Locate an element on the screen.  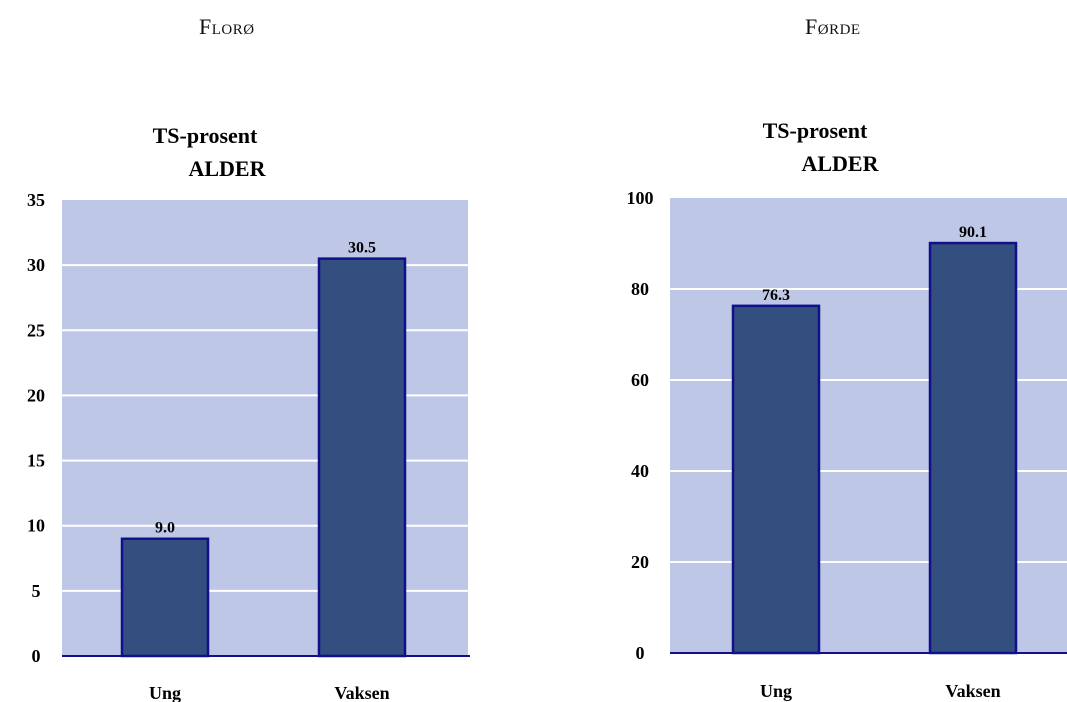
chart2-category-label: Ung is located at coordinates (776, 691).